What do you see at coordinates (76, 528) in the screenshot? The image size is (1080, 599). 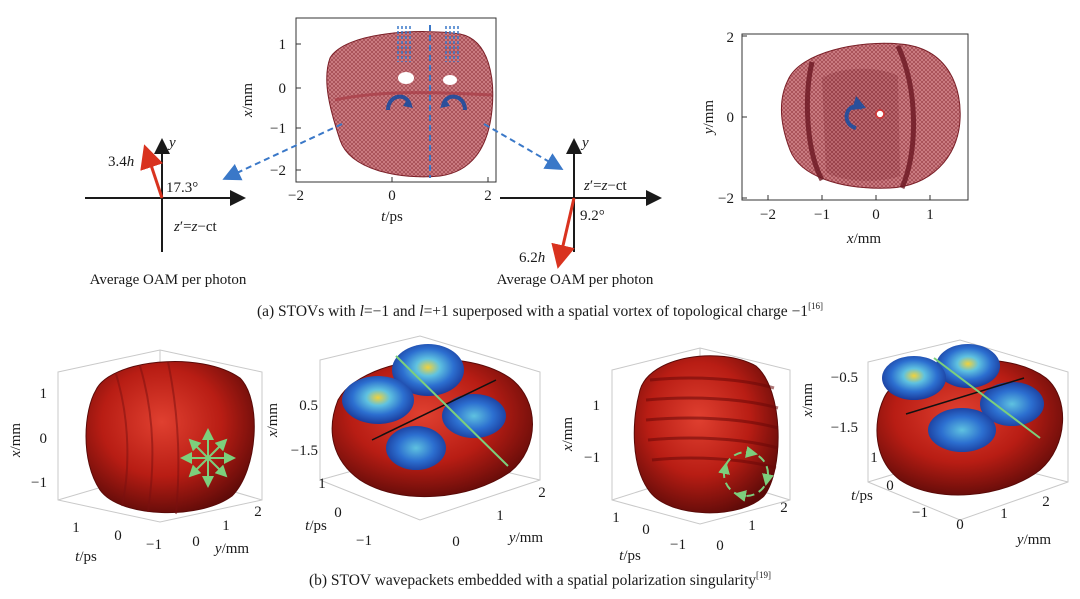 I see `plot-b1-ttick: 1` at bounding box center [76, 528].